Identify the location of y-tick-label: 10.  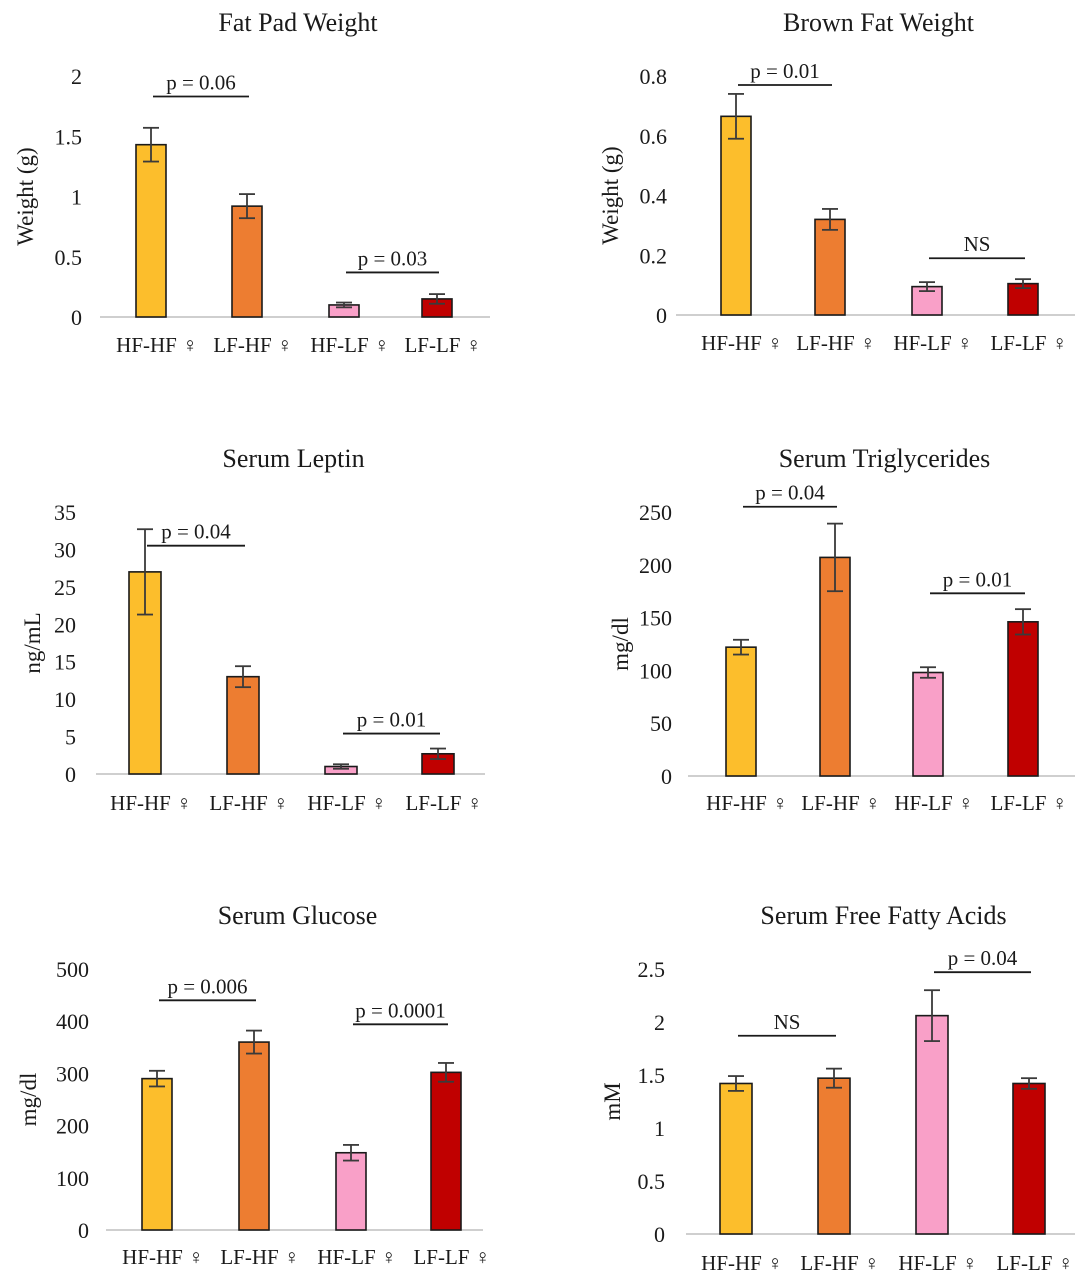
(65, 699).